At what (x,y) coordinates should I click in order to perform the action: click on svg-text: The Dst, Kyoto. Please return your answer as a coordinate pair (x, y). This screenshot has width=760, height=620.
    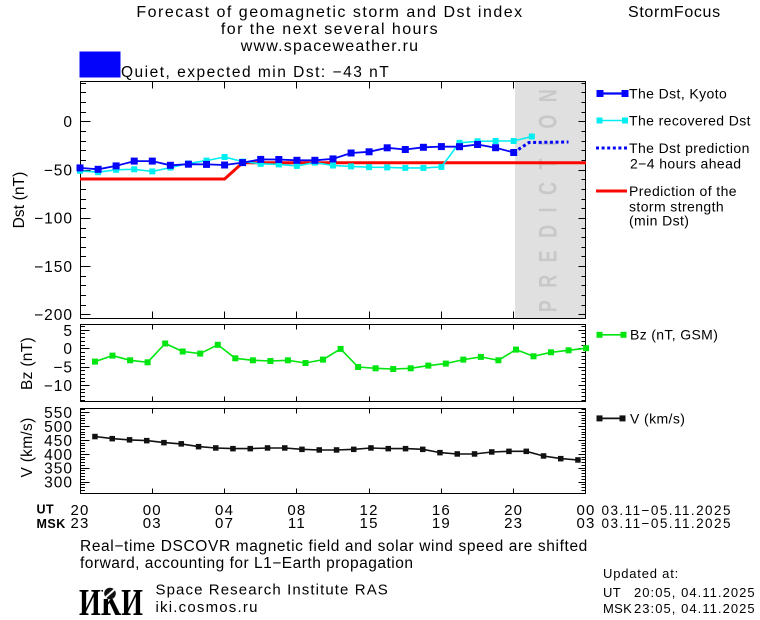
    Looking at the image, I should click on (678, 94).